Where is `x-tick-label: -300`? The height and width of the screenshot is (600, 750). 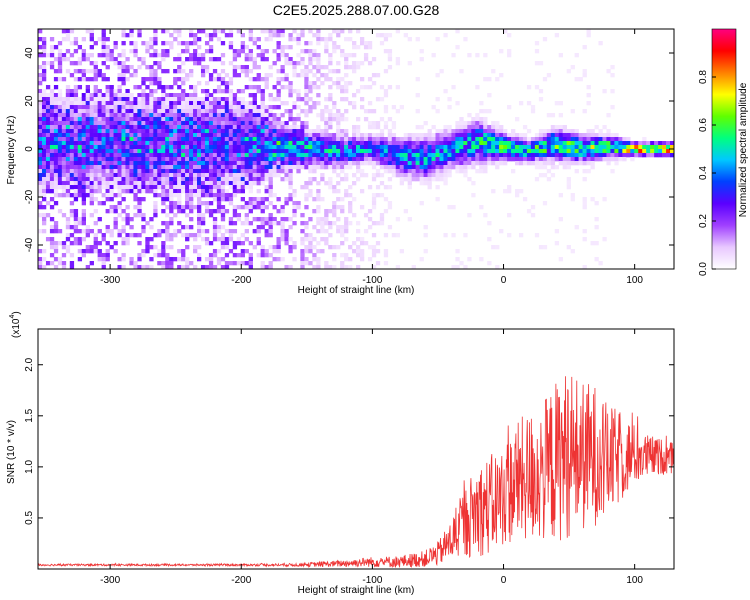 x-tick-label: -300 is located at coordinates (110, 580).